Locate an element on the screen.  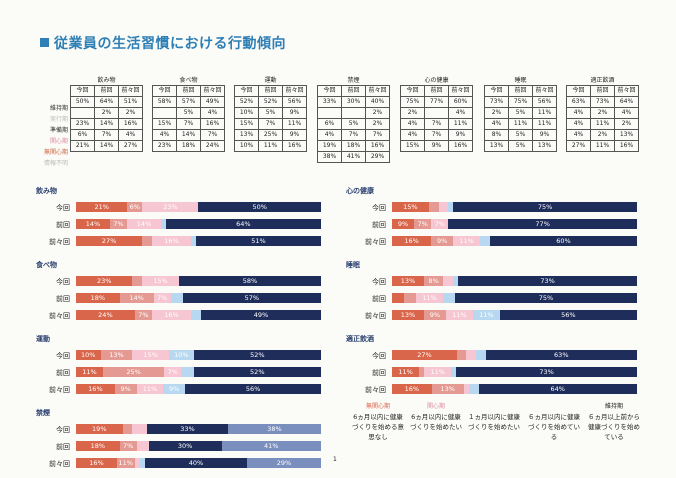
table-cell: 50% is located at coordinates (82, 102).